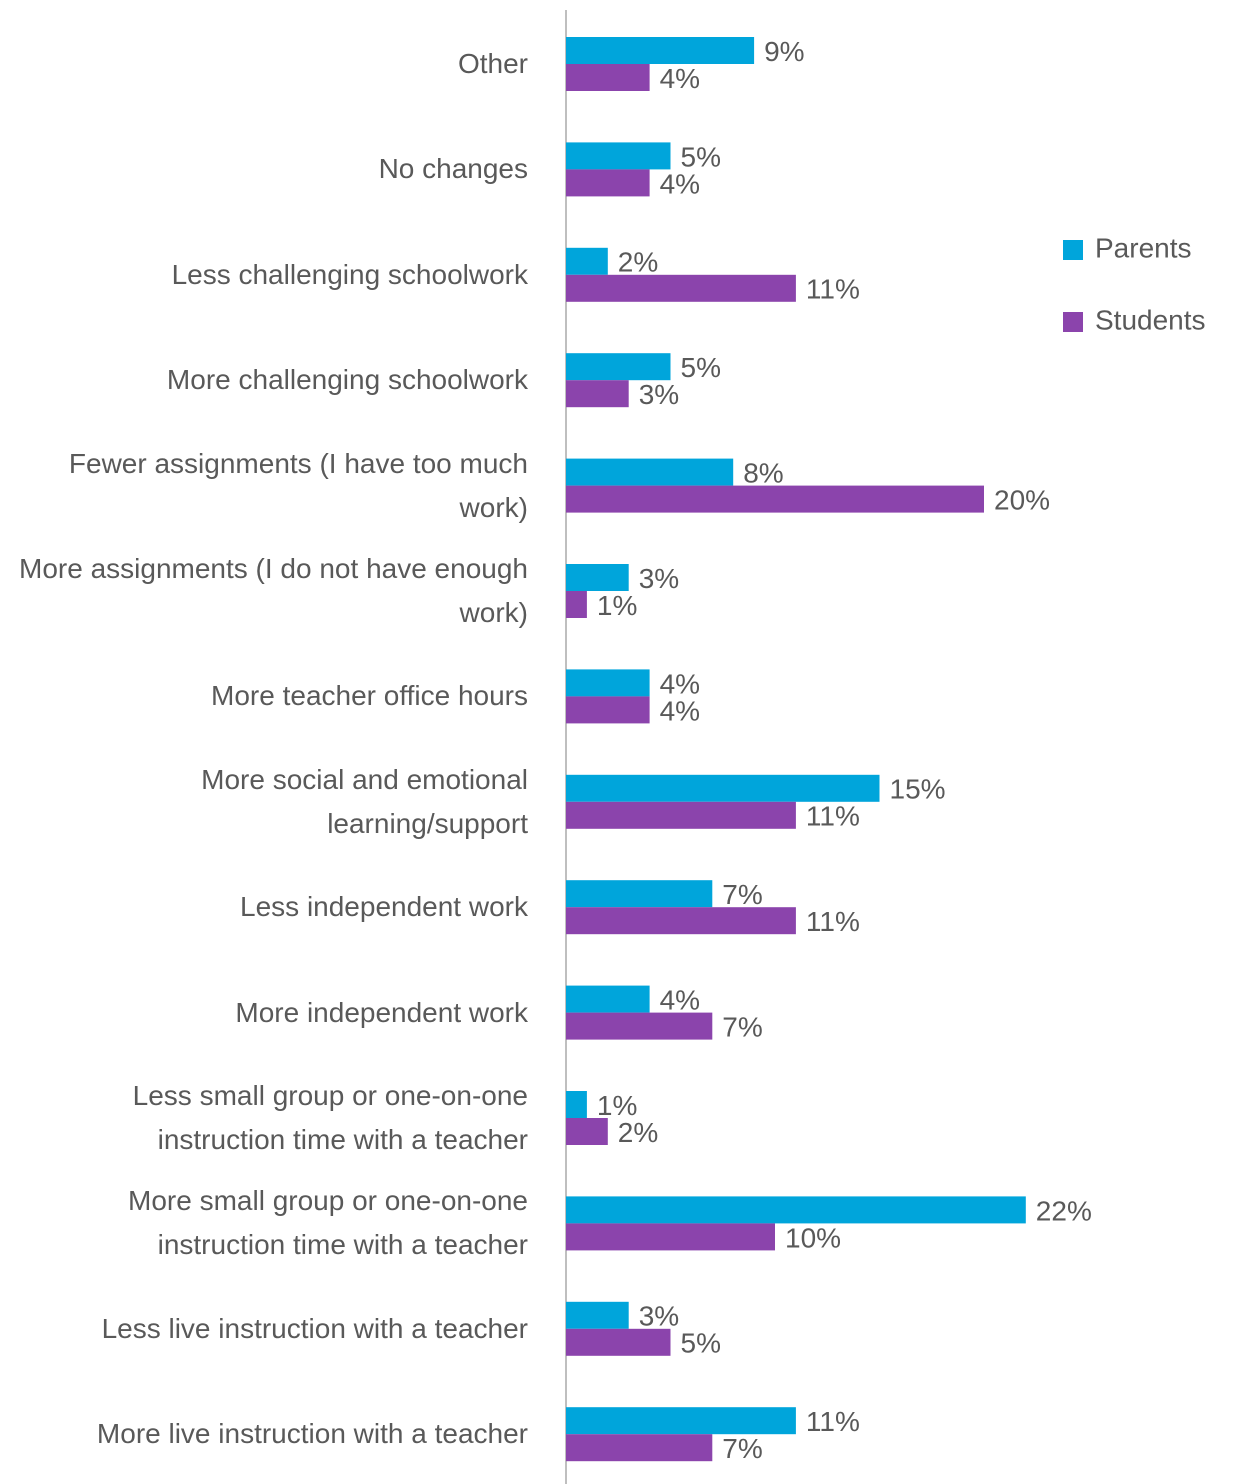 This screenshot has height=1484, width=1240. Describe the element at coordinates (1022, 499) in the screenshot. I see `value-label: 20%` at that location.